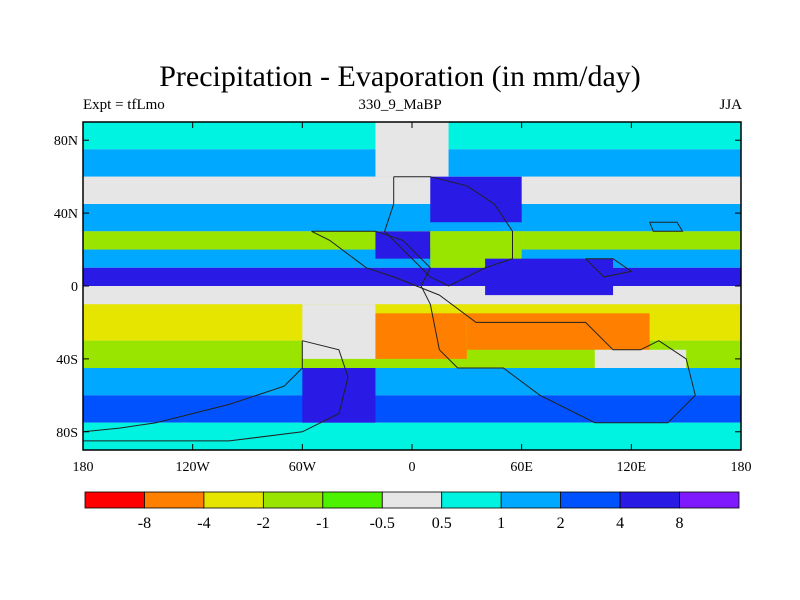 The image size is (800, 600). Describe the element at coordinates (400, 105) in the screenshot. I see `period-label: 330_9_MaBP` at that location.